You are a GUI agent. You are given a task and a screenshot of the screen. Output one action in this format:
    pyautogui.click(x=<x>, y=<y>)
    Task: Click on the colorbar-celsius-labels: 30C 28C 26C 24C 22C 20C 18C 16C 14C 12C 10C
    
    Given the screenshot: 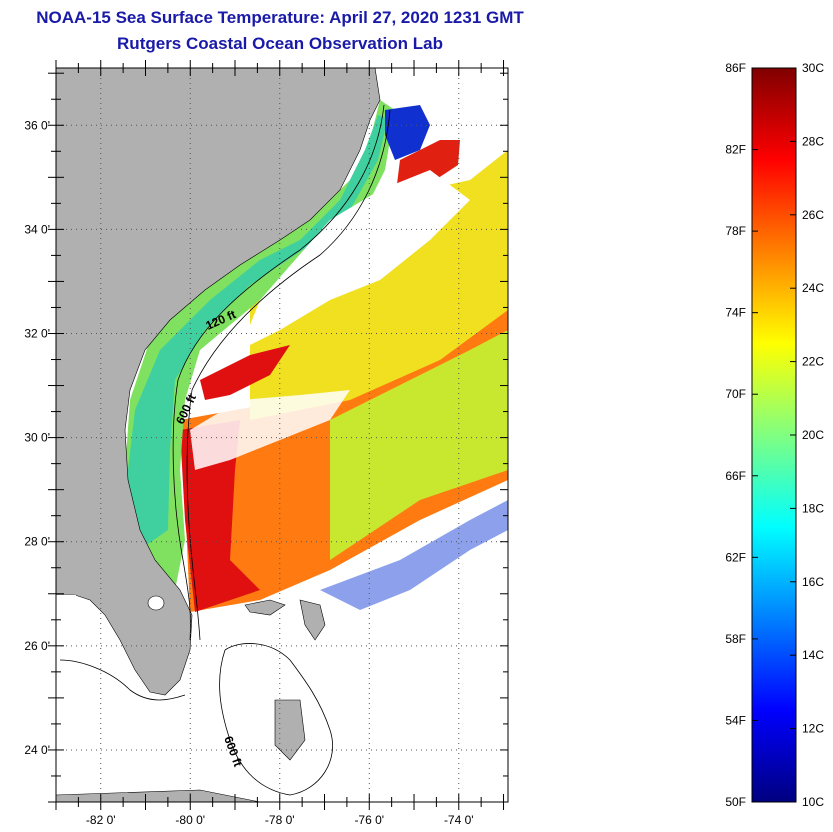 What is the action you would take?
    pyautogui.click(x=807, y=435)
    